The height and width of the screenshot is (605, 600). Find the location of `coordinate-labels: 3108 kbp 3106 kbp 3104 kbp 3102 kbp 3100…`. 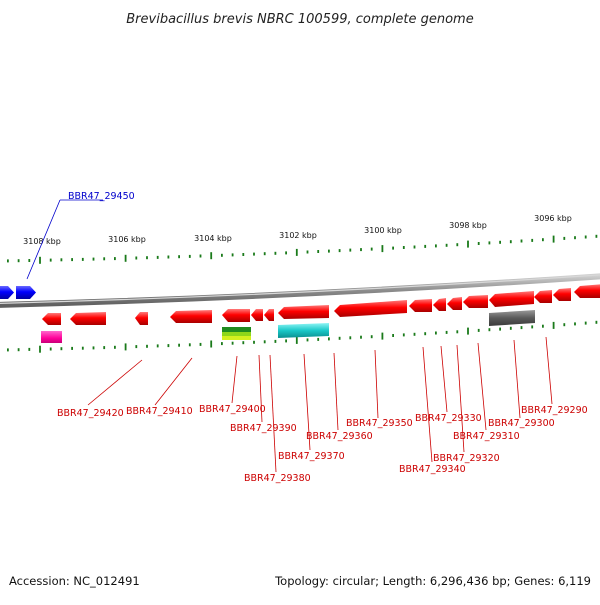

coordinate-labels: 3108 kbp 3106 kbp 3104 kbp 3102 kbp 3100… is located at coordinates (297, 230).